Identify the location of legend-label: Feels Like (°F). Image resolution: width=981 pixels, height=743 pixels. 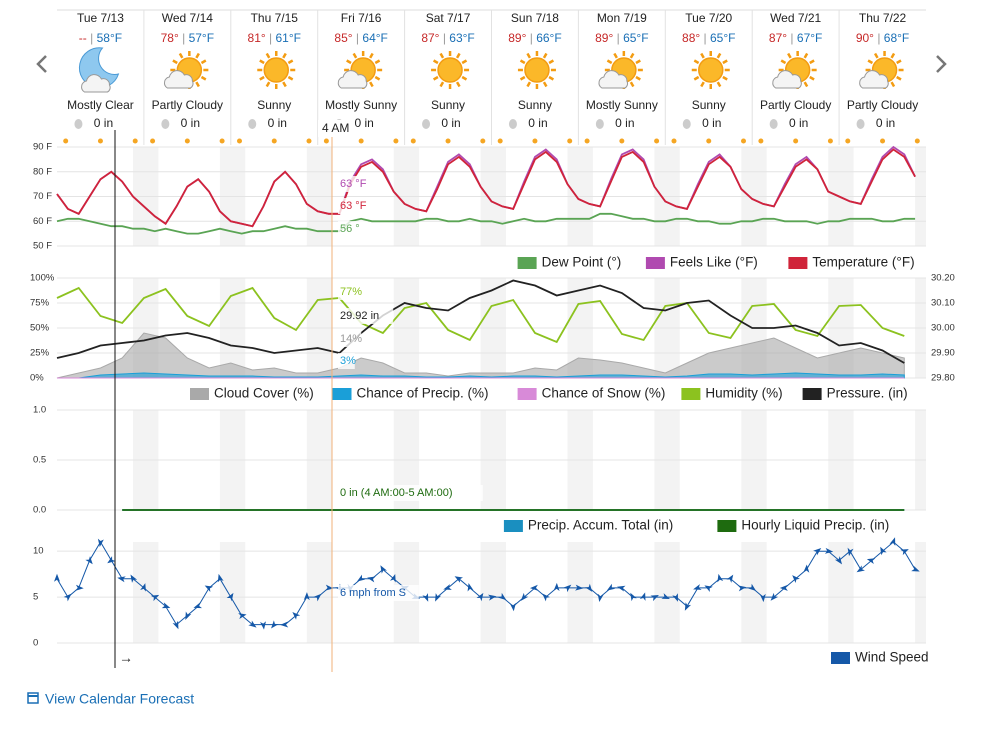
(714, 262).